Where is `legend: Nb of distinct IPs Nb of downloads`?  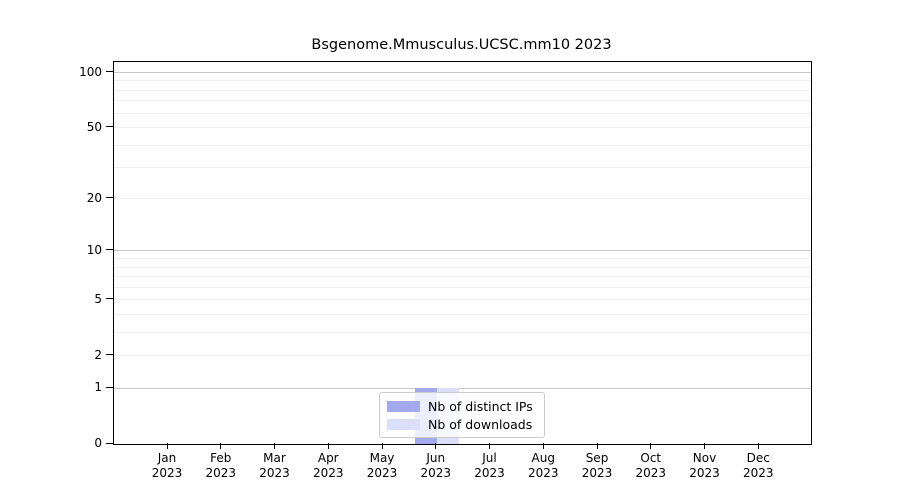
legend: Nb of distinct IPs Nb of downloads is located at coordinates (462, 415).